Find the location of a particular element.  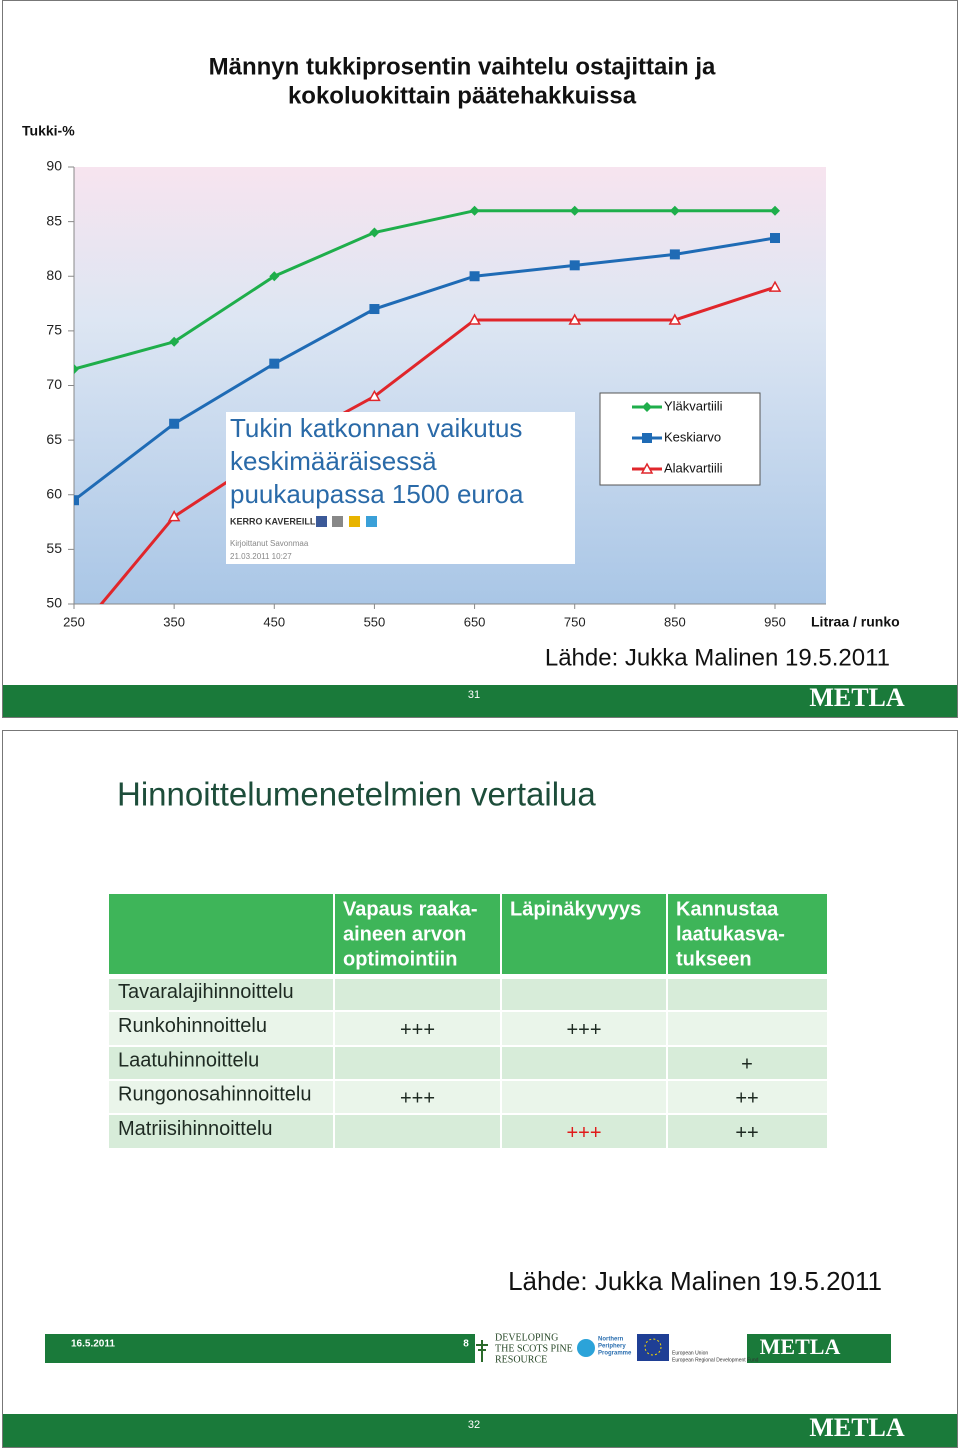

project-name: DEVELOPING is located at coordinates (526, 1337).